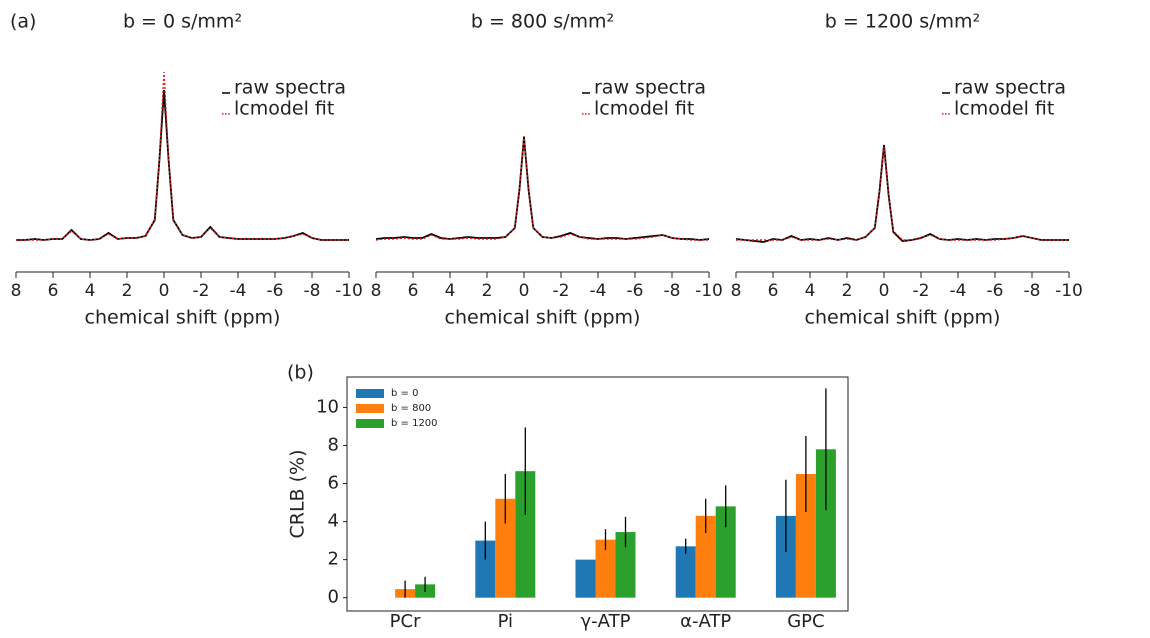 The height and width of the screenshot is (638, 1150). I want to click on chart-title: b = 1200 s/mm², so click(902, 22).